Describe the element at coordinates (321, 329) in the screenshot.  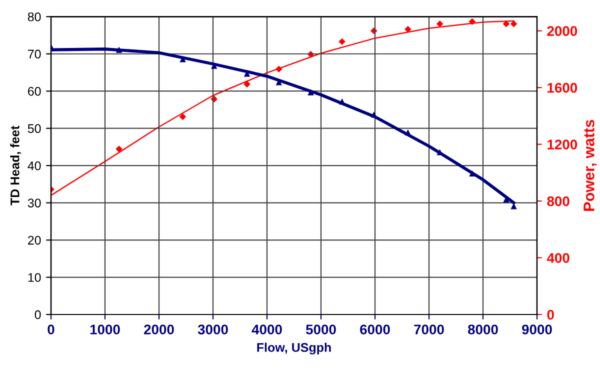
I see `x-tick-label: 5000` at that location.